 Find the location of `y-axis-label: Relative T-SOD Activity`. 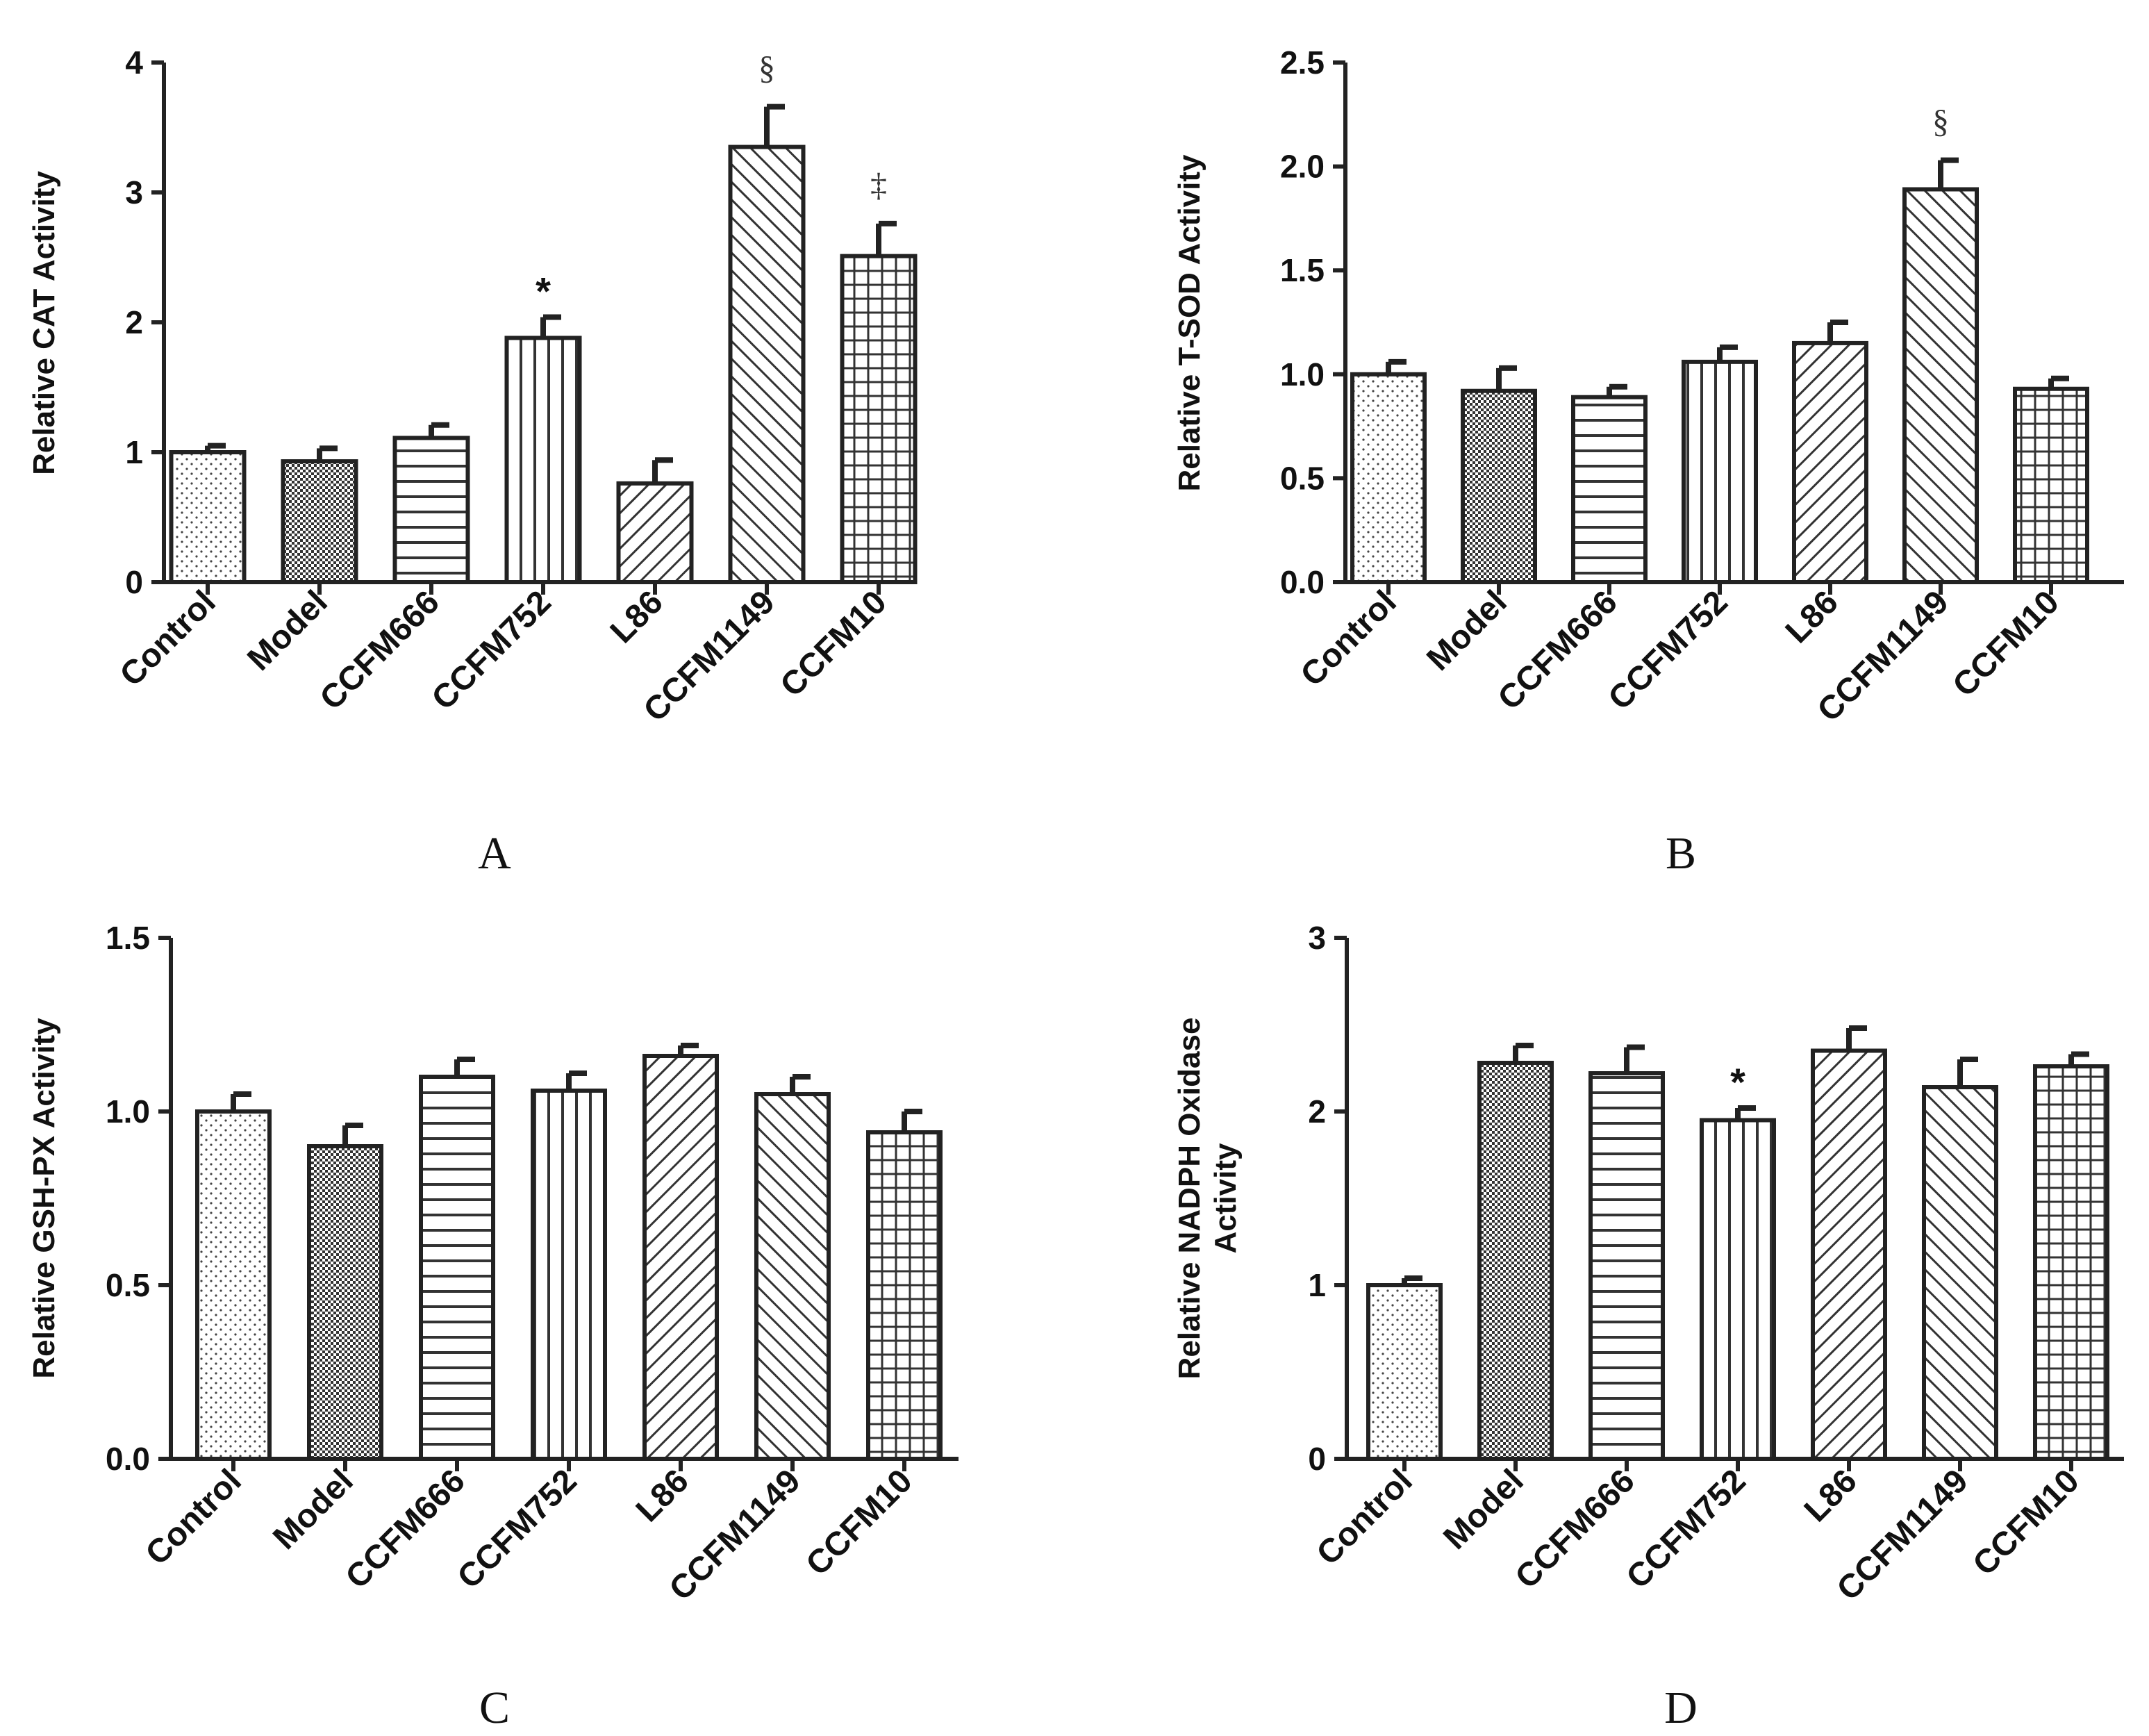

y-axis-label: Relative T-SOD Activity is located at coordinates (1189, 322).